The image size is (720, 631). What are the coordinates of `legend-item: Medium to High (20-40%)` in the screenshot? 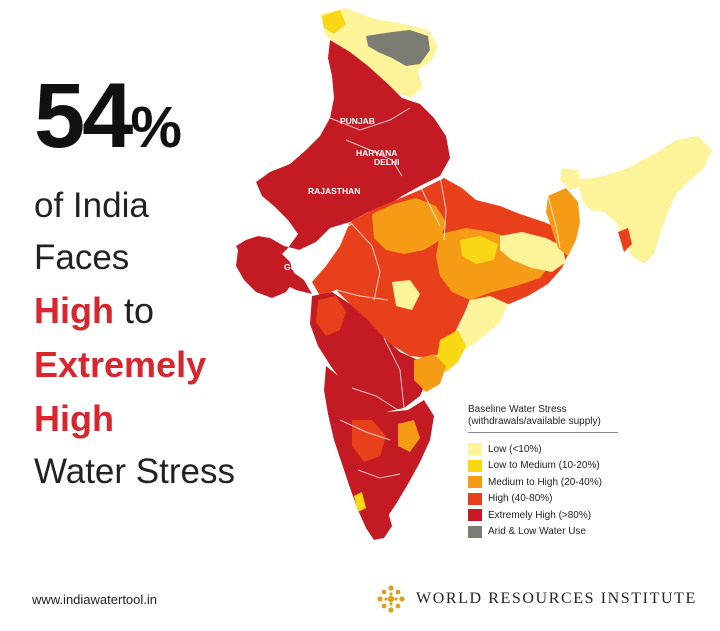 It's located at (543, 482).